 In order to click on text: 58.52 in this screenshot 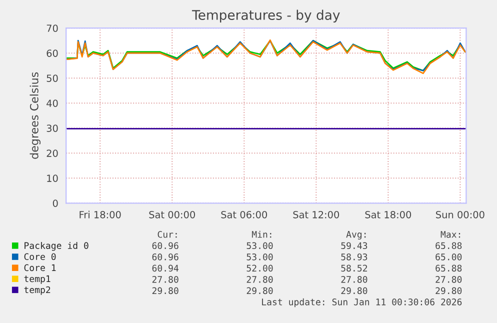, I will do `click(354, 268)`.